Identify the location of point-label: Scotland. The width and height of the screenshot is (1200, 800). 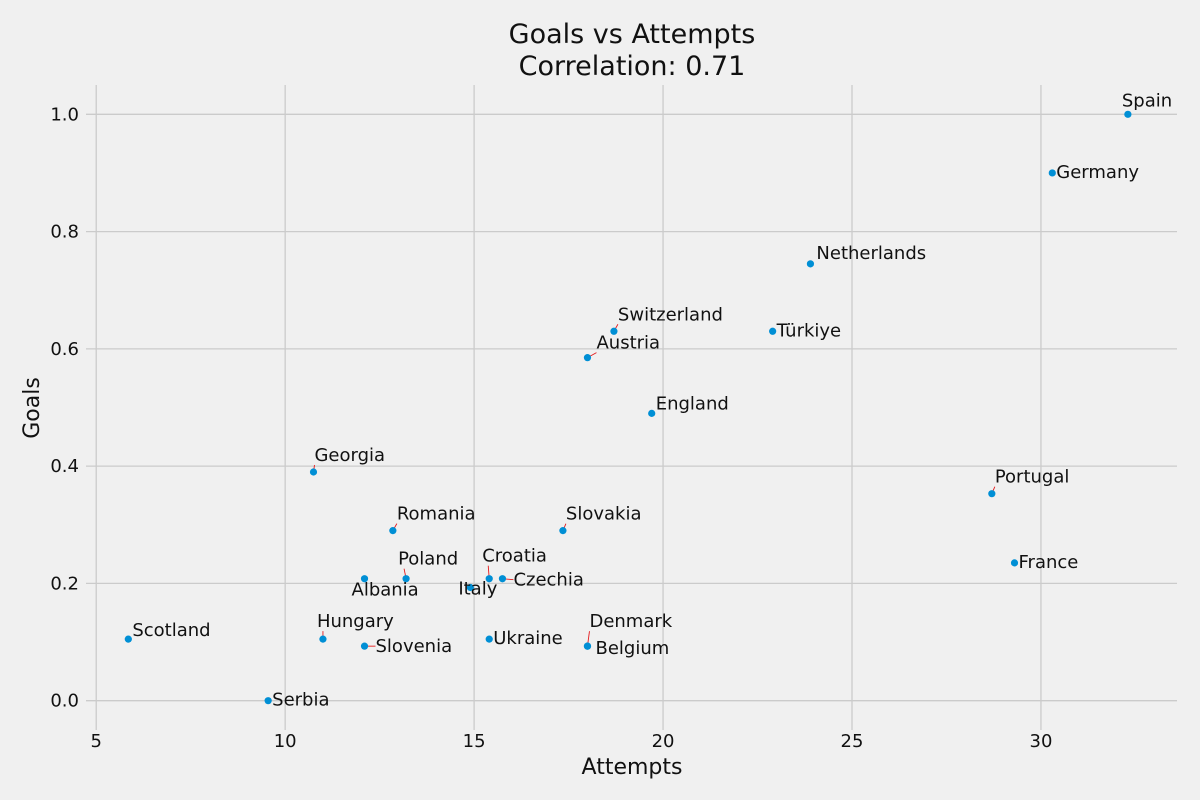
(171, 630).